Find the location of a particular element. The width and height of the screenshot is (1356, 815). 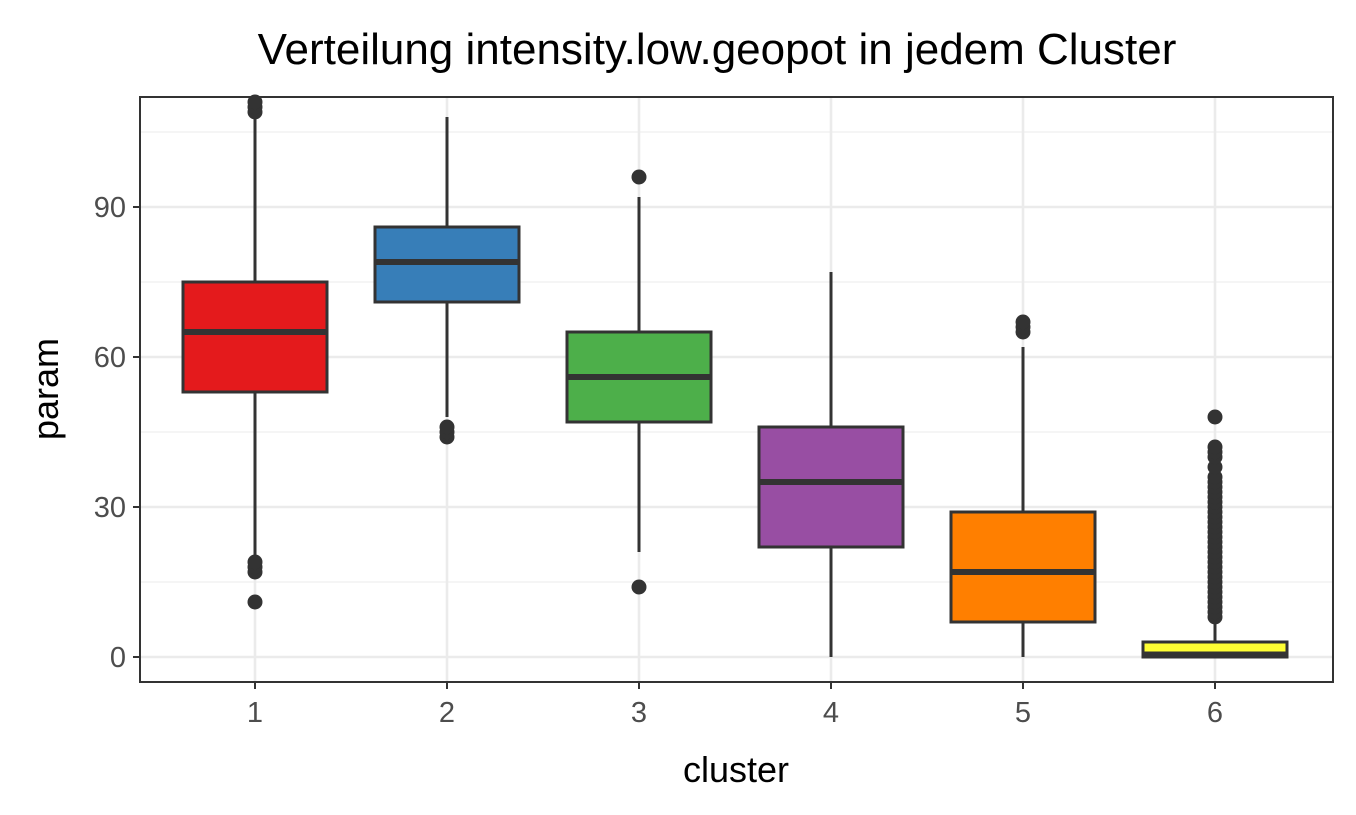

y-tick-label: 60 is located at coordinates (110, 358).